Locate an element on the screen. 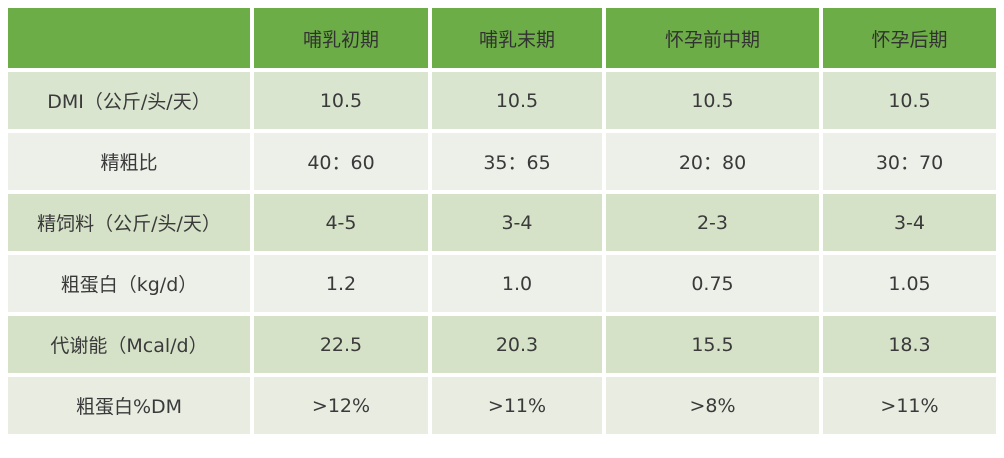 This screenshot has height=458, width=1004. value-cell: 20.3 is located at coordinates (517, 344).